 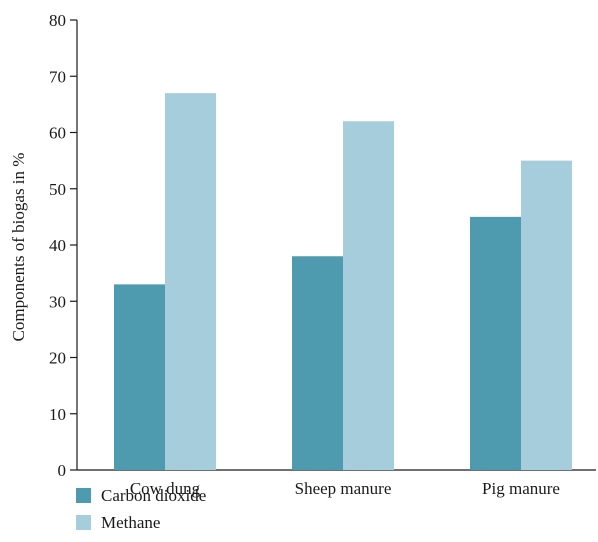 I want to click on y-axis-title: Components of biogas in %, so click(x=18, y=247).